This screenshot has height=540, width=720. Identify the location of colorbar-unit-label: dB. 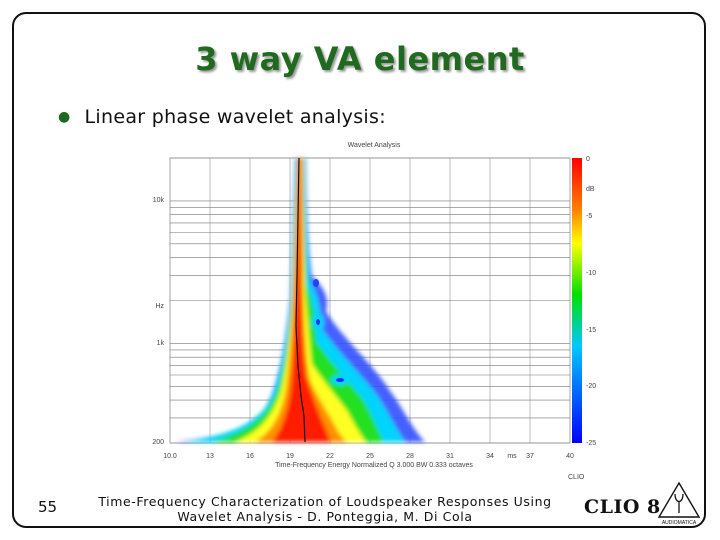
(590, 189).